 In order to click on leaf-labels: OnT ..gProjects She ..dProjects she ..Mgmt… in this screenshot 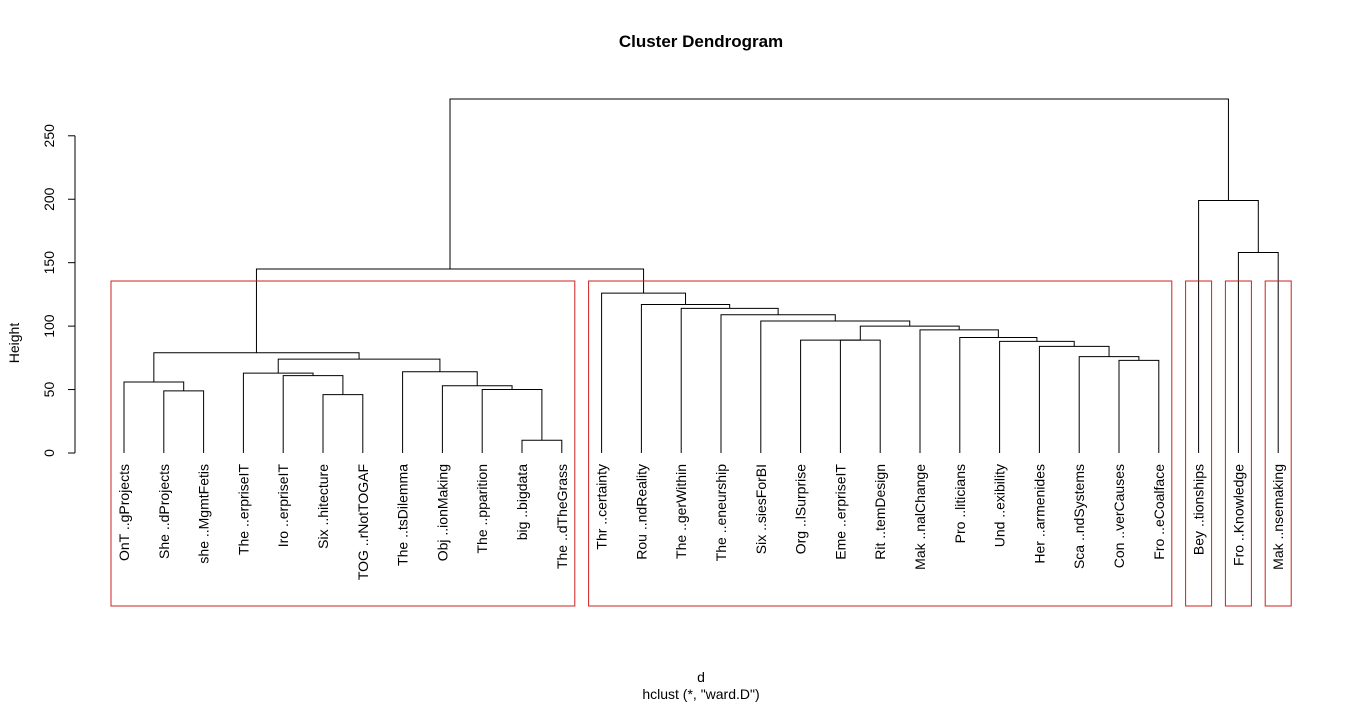, I will do `click(701, 522)`.